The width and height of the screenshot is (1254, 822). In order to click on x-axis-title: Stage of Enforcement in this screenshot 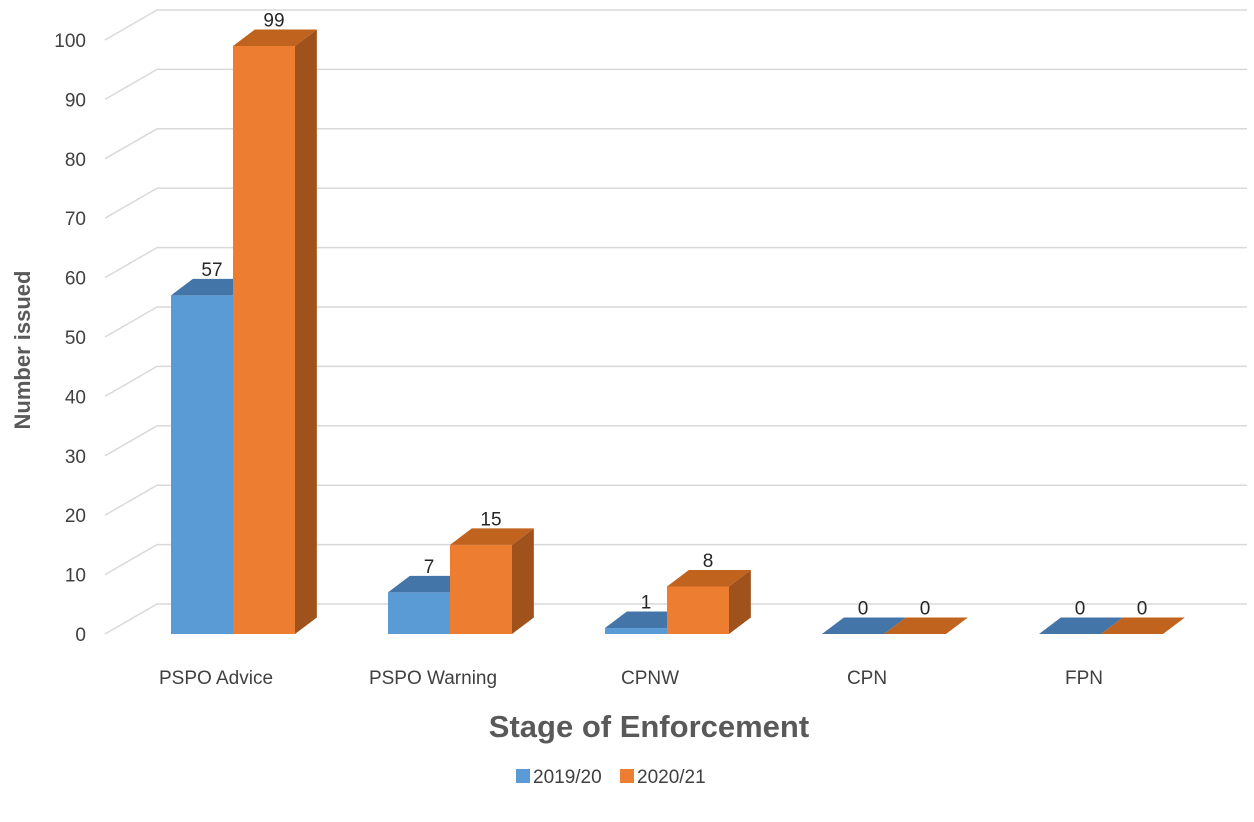, I will do `click(649, 726)`.